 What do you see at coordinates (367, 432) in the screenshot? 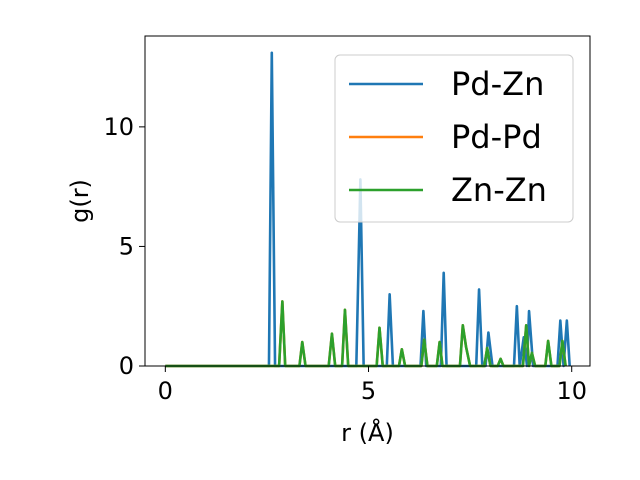
I see `x-axis-label: r (Å)` at bounding box center [367, 432].